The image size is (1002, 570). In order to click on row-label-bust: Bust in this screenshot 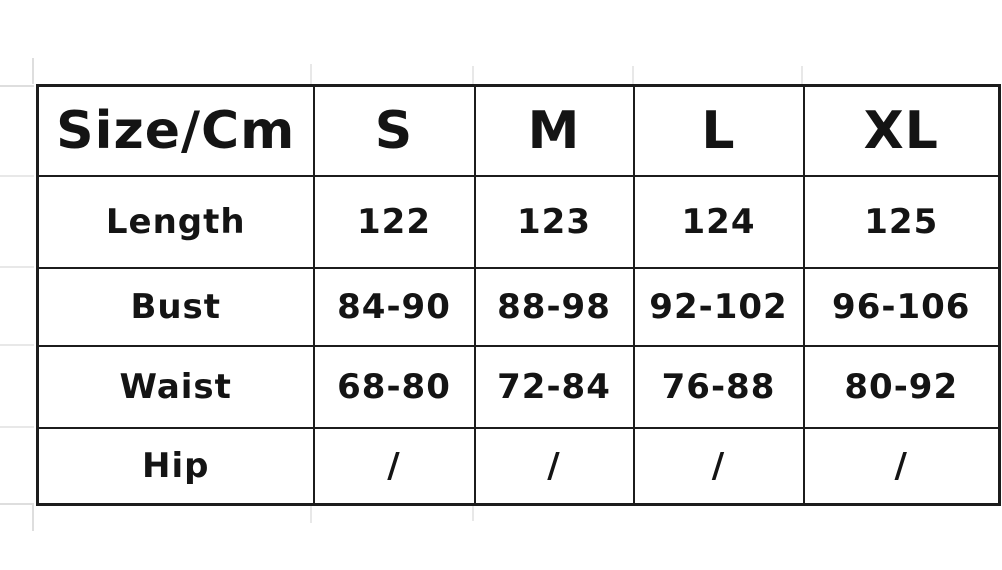, I will do `click(175, 306)`.